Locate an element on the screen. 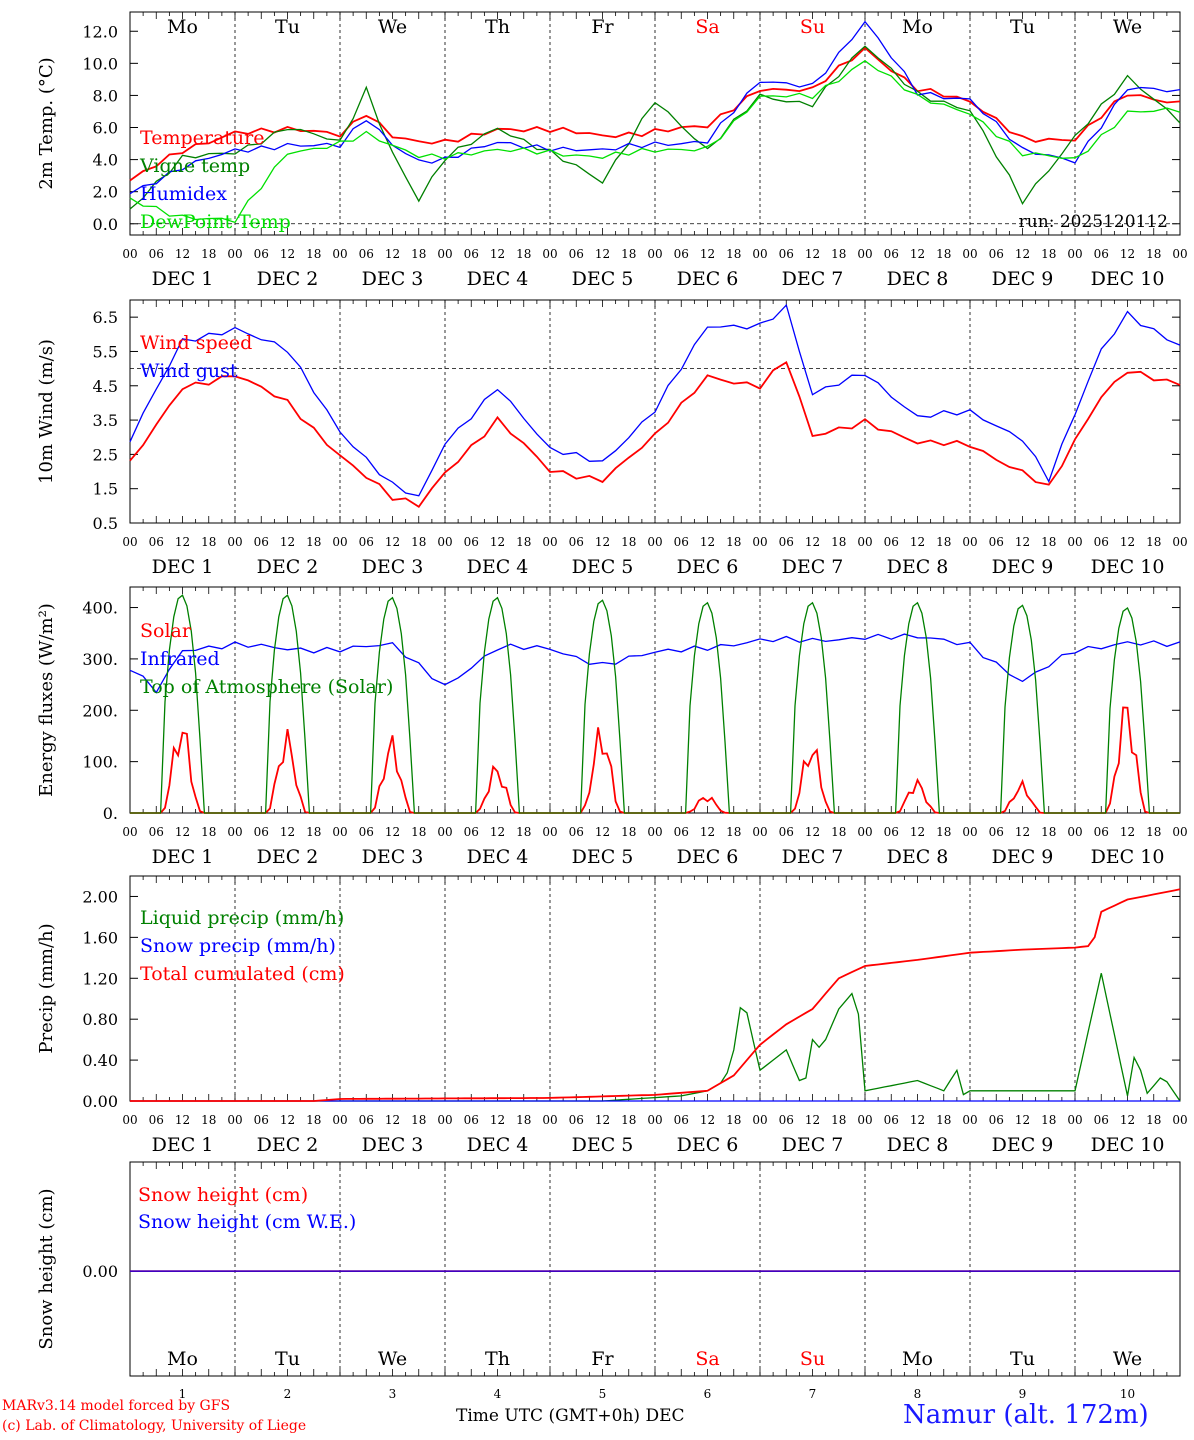  legend-entry: Solar is located at coordinates (166, 631).